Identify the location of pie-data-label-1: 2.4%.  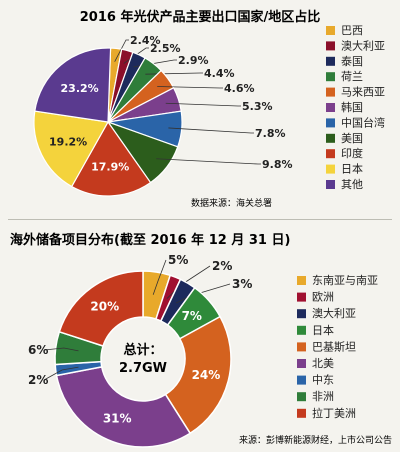
(145, 40).